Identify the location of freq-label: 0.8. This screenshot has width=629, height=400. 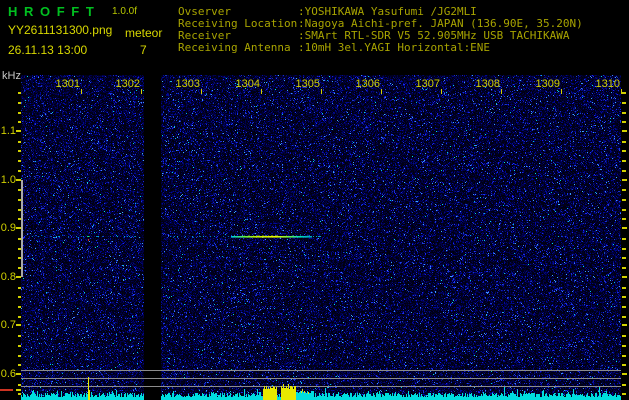
(8, 277).